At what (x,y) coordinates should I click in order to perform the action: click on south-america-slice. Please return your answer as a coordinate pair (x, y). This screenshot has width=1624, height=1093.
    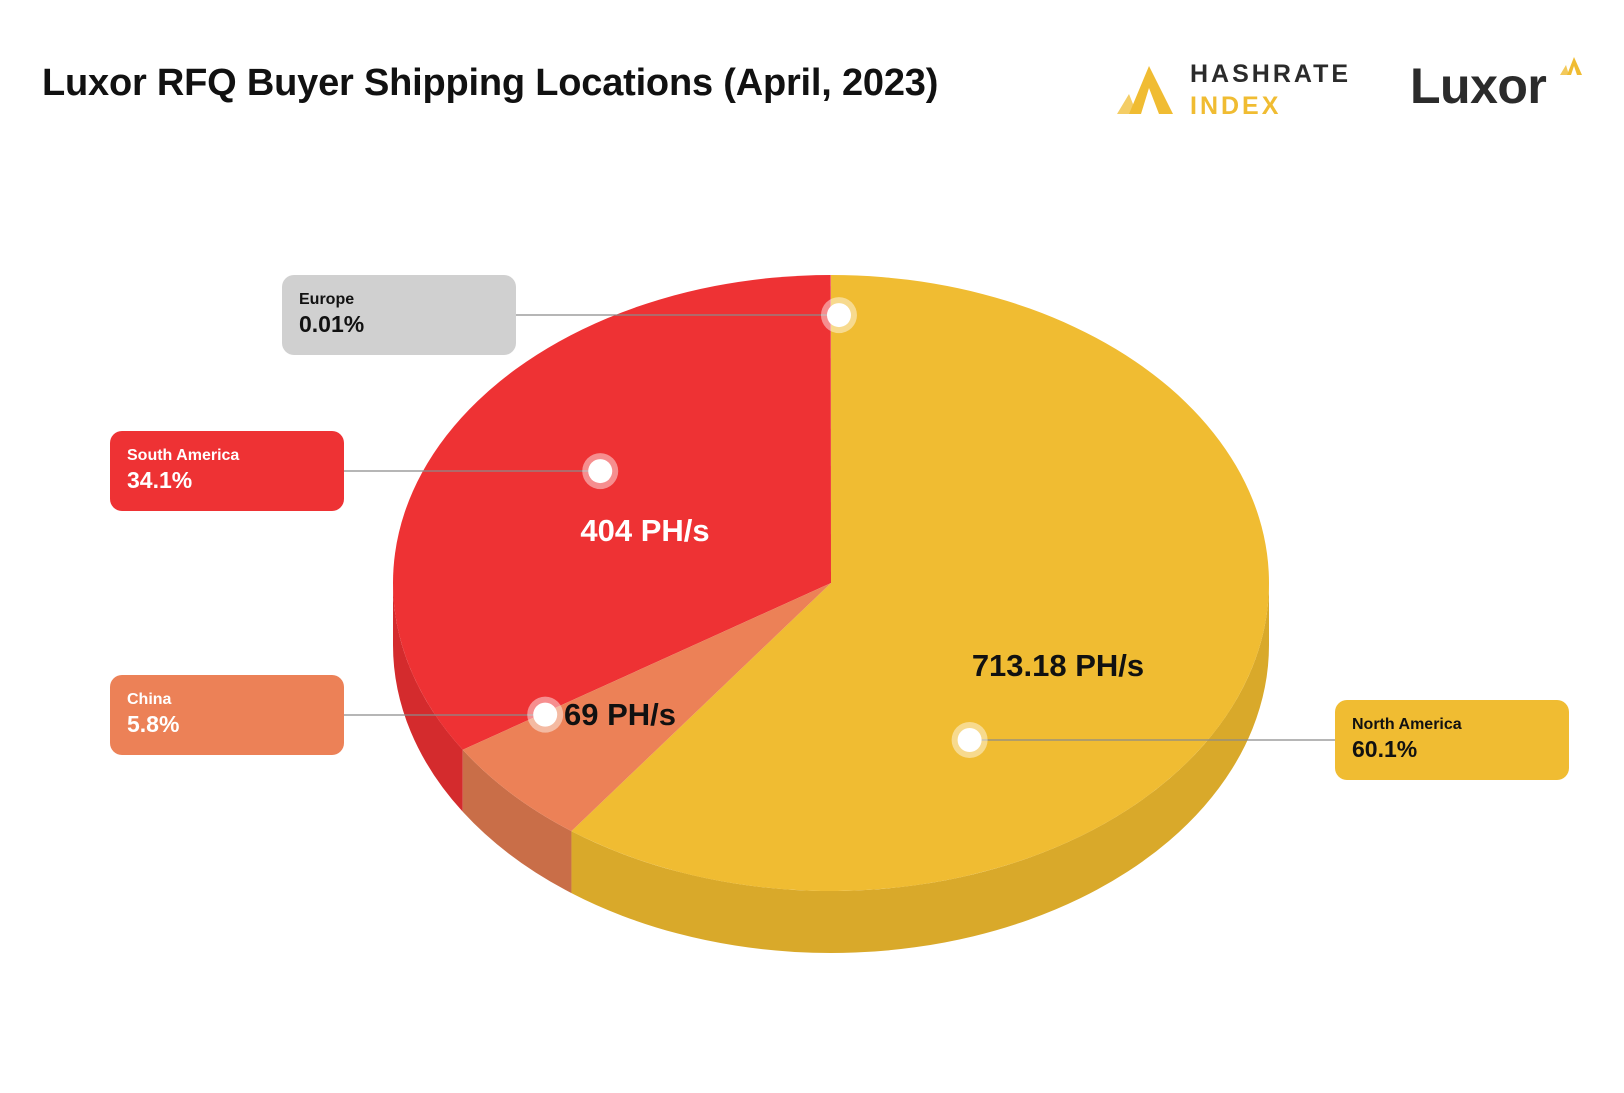
    Looking at the image, I should click on (611, 512).